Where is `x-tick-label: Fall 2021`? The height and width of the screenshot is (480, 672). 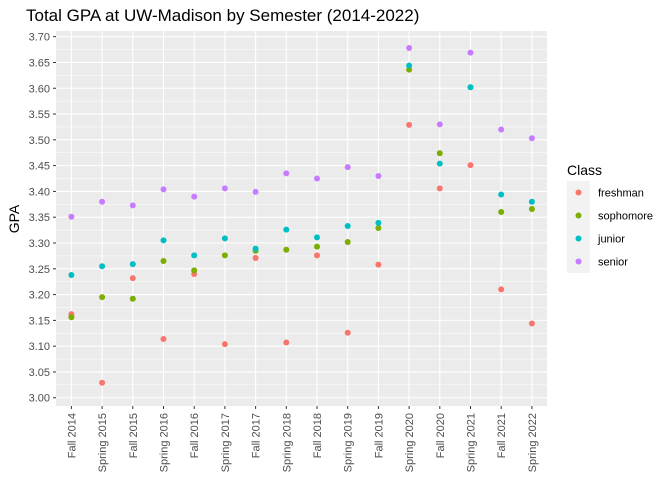 x-tick-label: Fall 2021 is located at coordinates (502, 435).